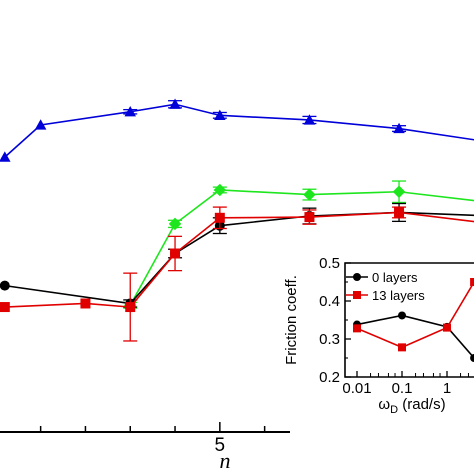 This screenshot has height=474, width=474. I want to click on omega-symbol: ω, so click(384, 404).